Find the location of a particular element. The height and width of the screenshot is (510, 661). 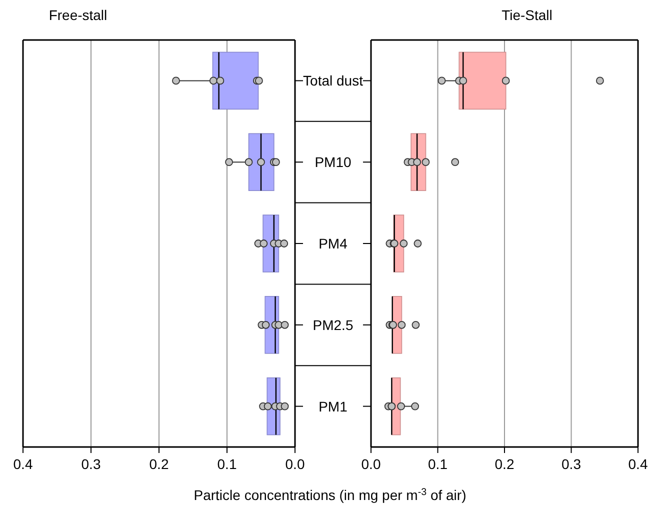

y-tick-label: Total dust is located at coordinates (333, 80).